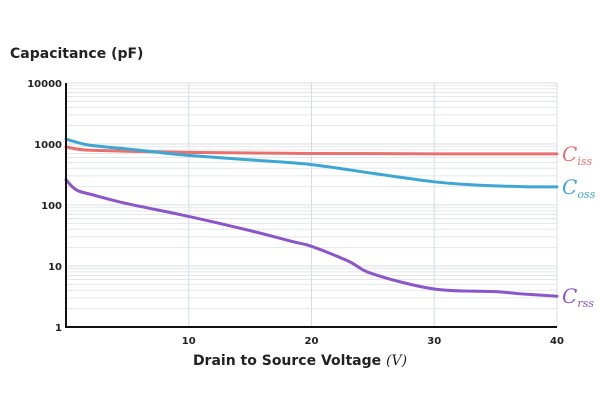  What do you see at coordinates (434, 341) in the screenshot?
I see `x-tick-label: 30` at bounding box center [434, 341].